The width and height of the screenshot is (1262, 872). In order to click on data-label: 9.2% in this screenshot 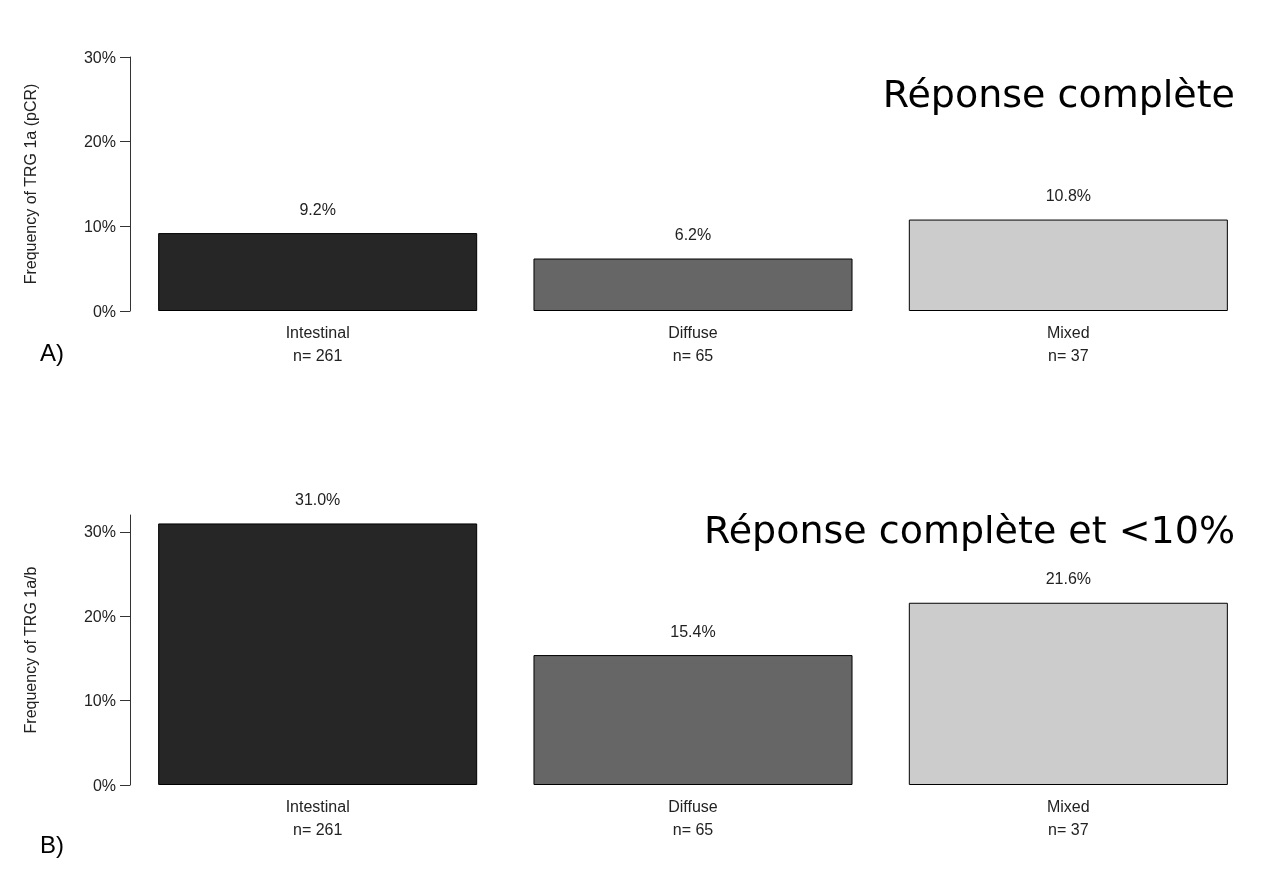, I will do `click(317, 209)`.